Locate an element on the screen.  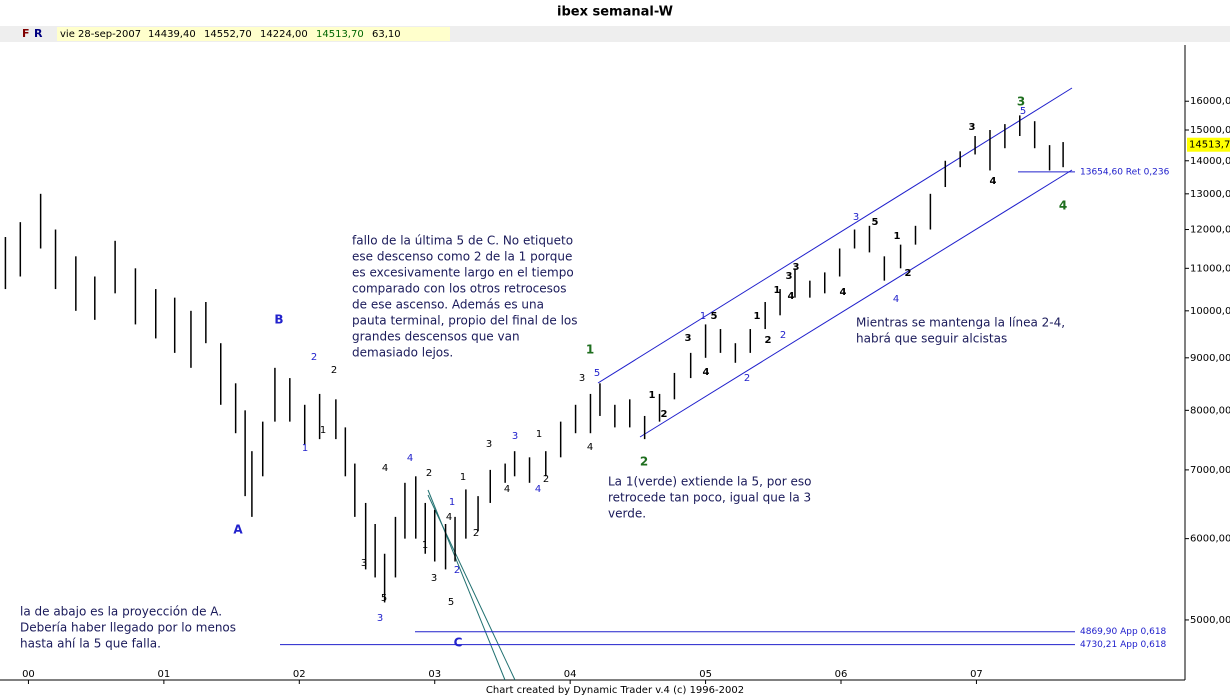
annotation: habrá que seguir alcistas is located at coordinates (931, 339).